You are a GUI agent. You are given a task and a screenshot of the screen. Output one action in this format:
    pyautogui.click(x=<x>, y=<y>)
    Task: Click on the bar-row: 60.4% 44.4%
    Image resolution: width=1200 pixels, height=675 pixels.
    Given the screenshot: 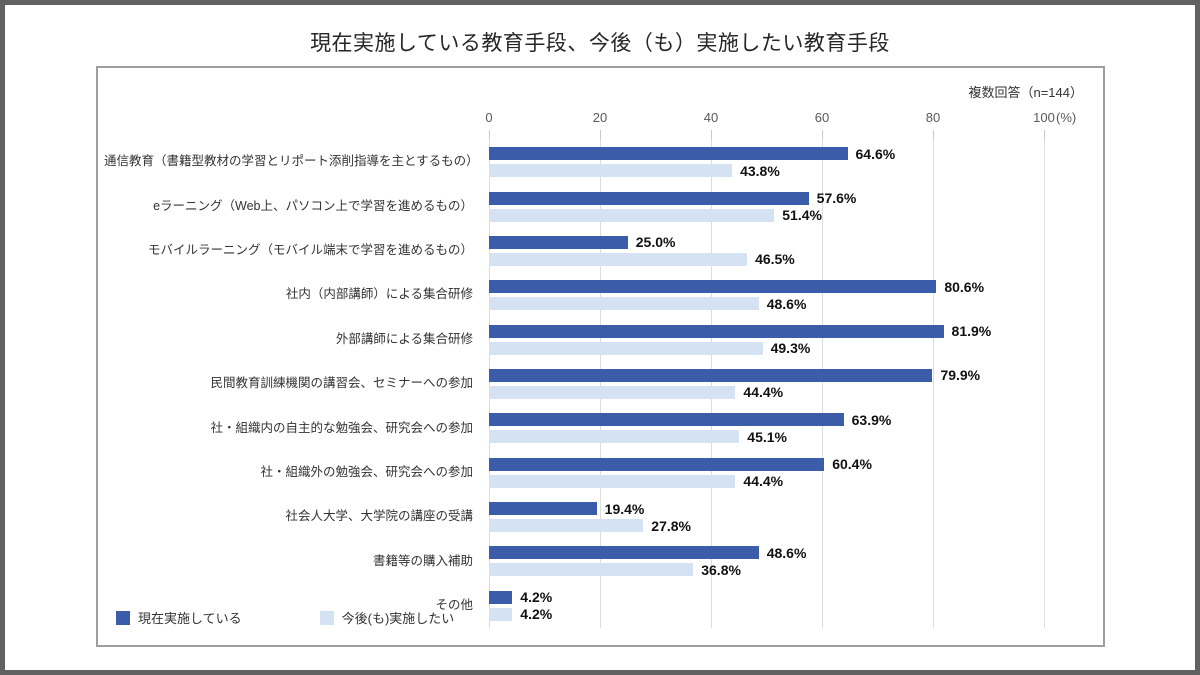 What is the action you would take?
    pyautogui.click(x=766, y=473)
    